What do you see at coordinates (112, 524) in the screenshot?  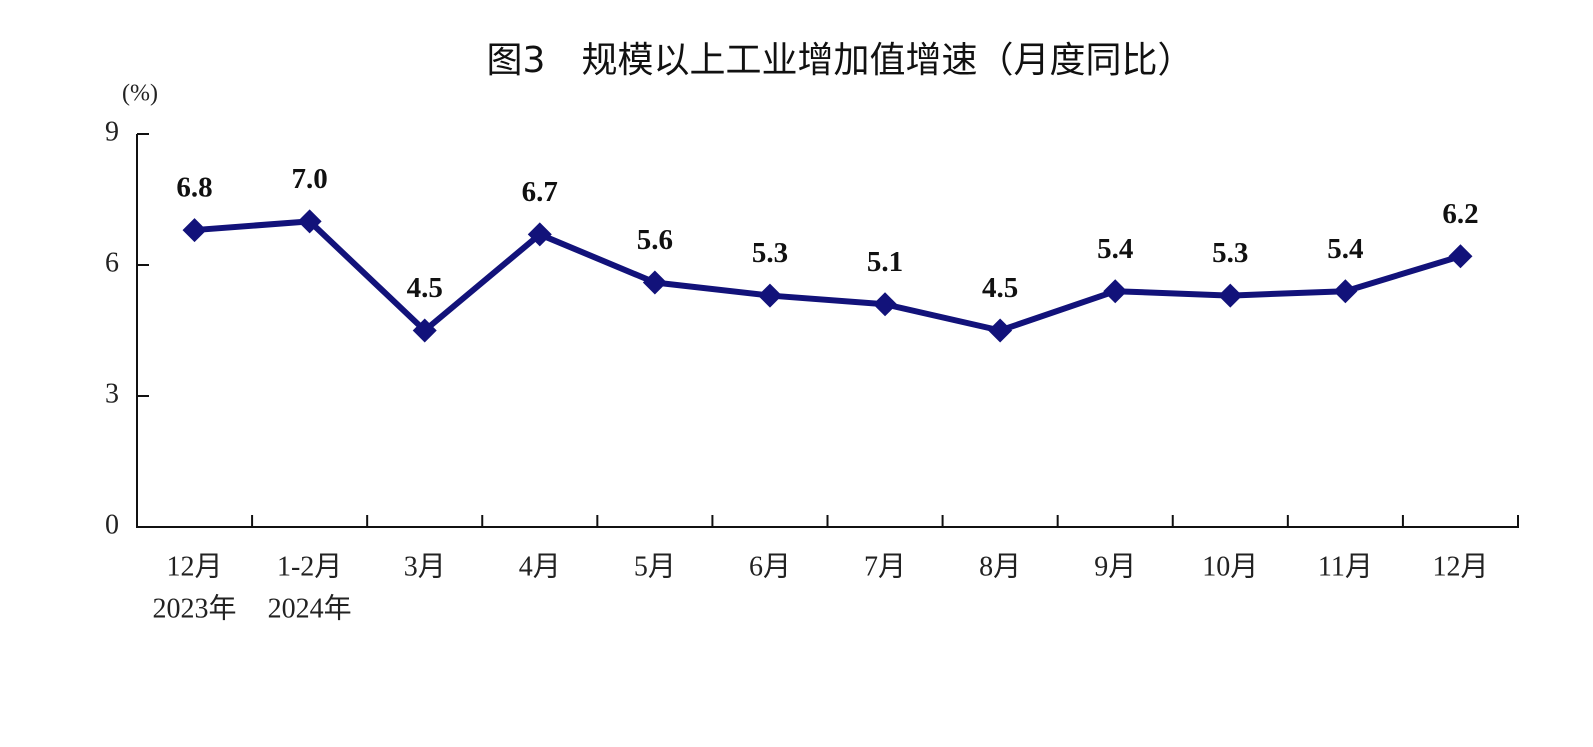 I see `y-tick-label: 0` at bounding box center [112, 524].